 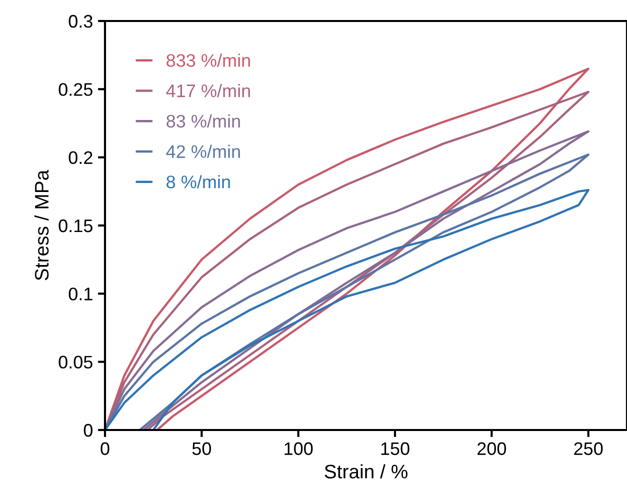 What do you see at coordinates (298, 449) in the screenshot?
I see `x-tick-label: 100` at bounding box center [298, 449].